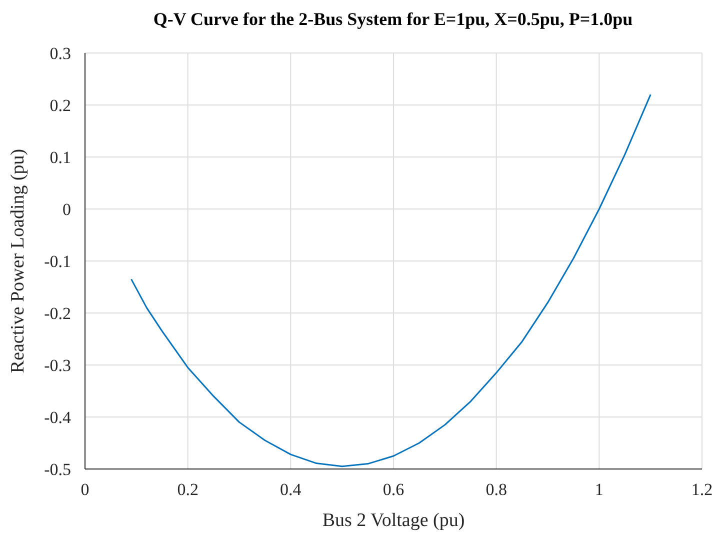  What do you see at coordinates (58, 418) in the screenshot?
I see `y-tick-label: -0.4` at bounding box center [58, 418].